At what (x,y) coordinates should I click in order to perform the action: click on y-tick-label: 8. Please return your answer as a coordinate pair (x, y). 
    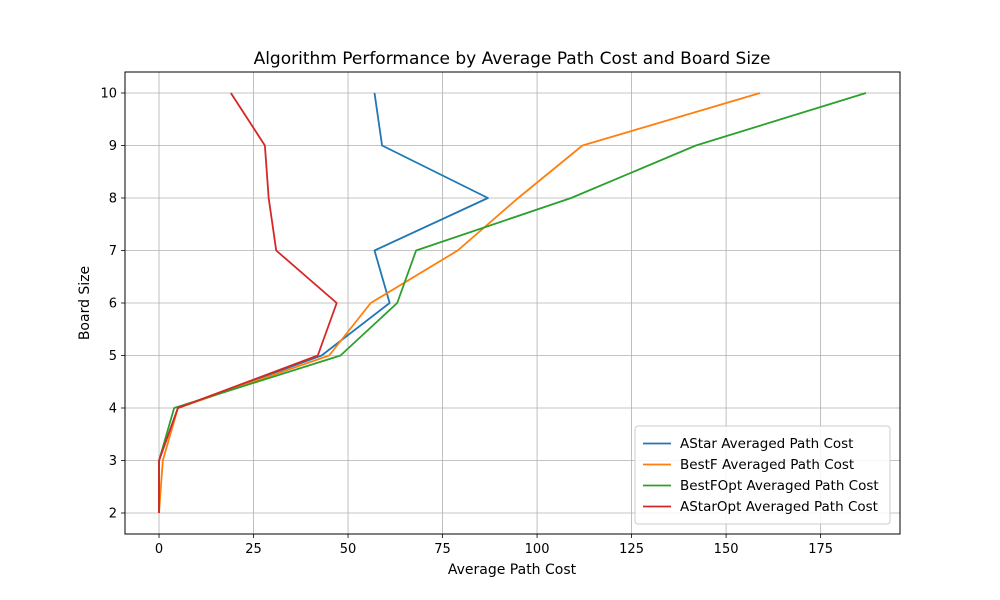
    Looking at the image, I should click on (113, 199).